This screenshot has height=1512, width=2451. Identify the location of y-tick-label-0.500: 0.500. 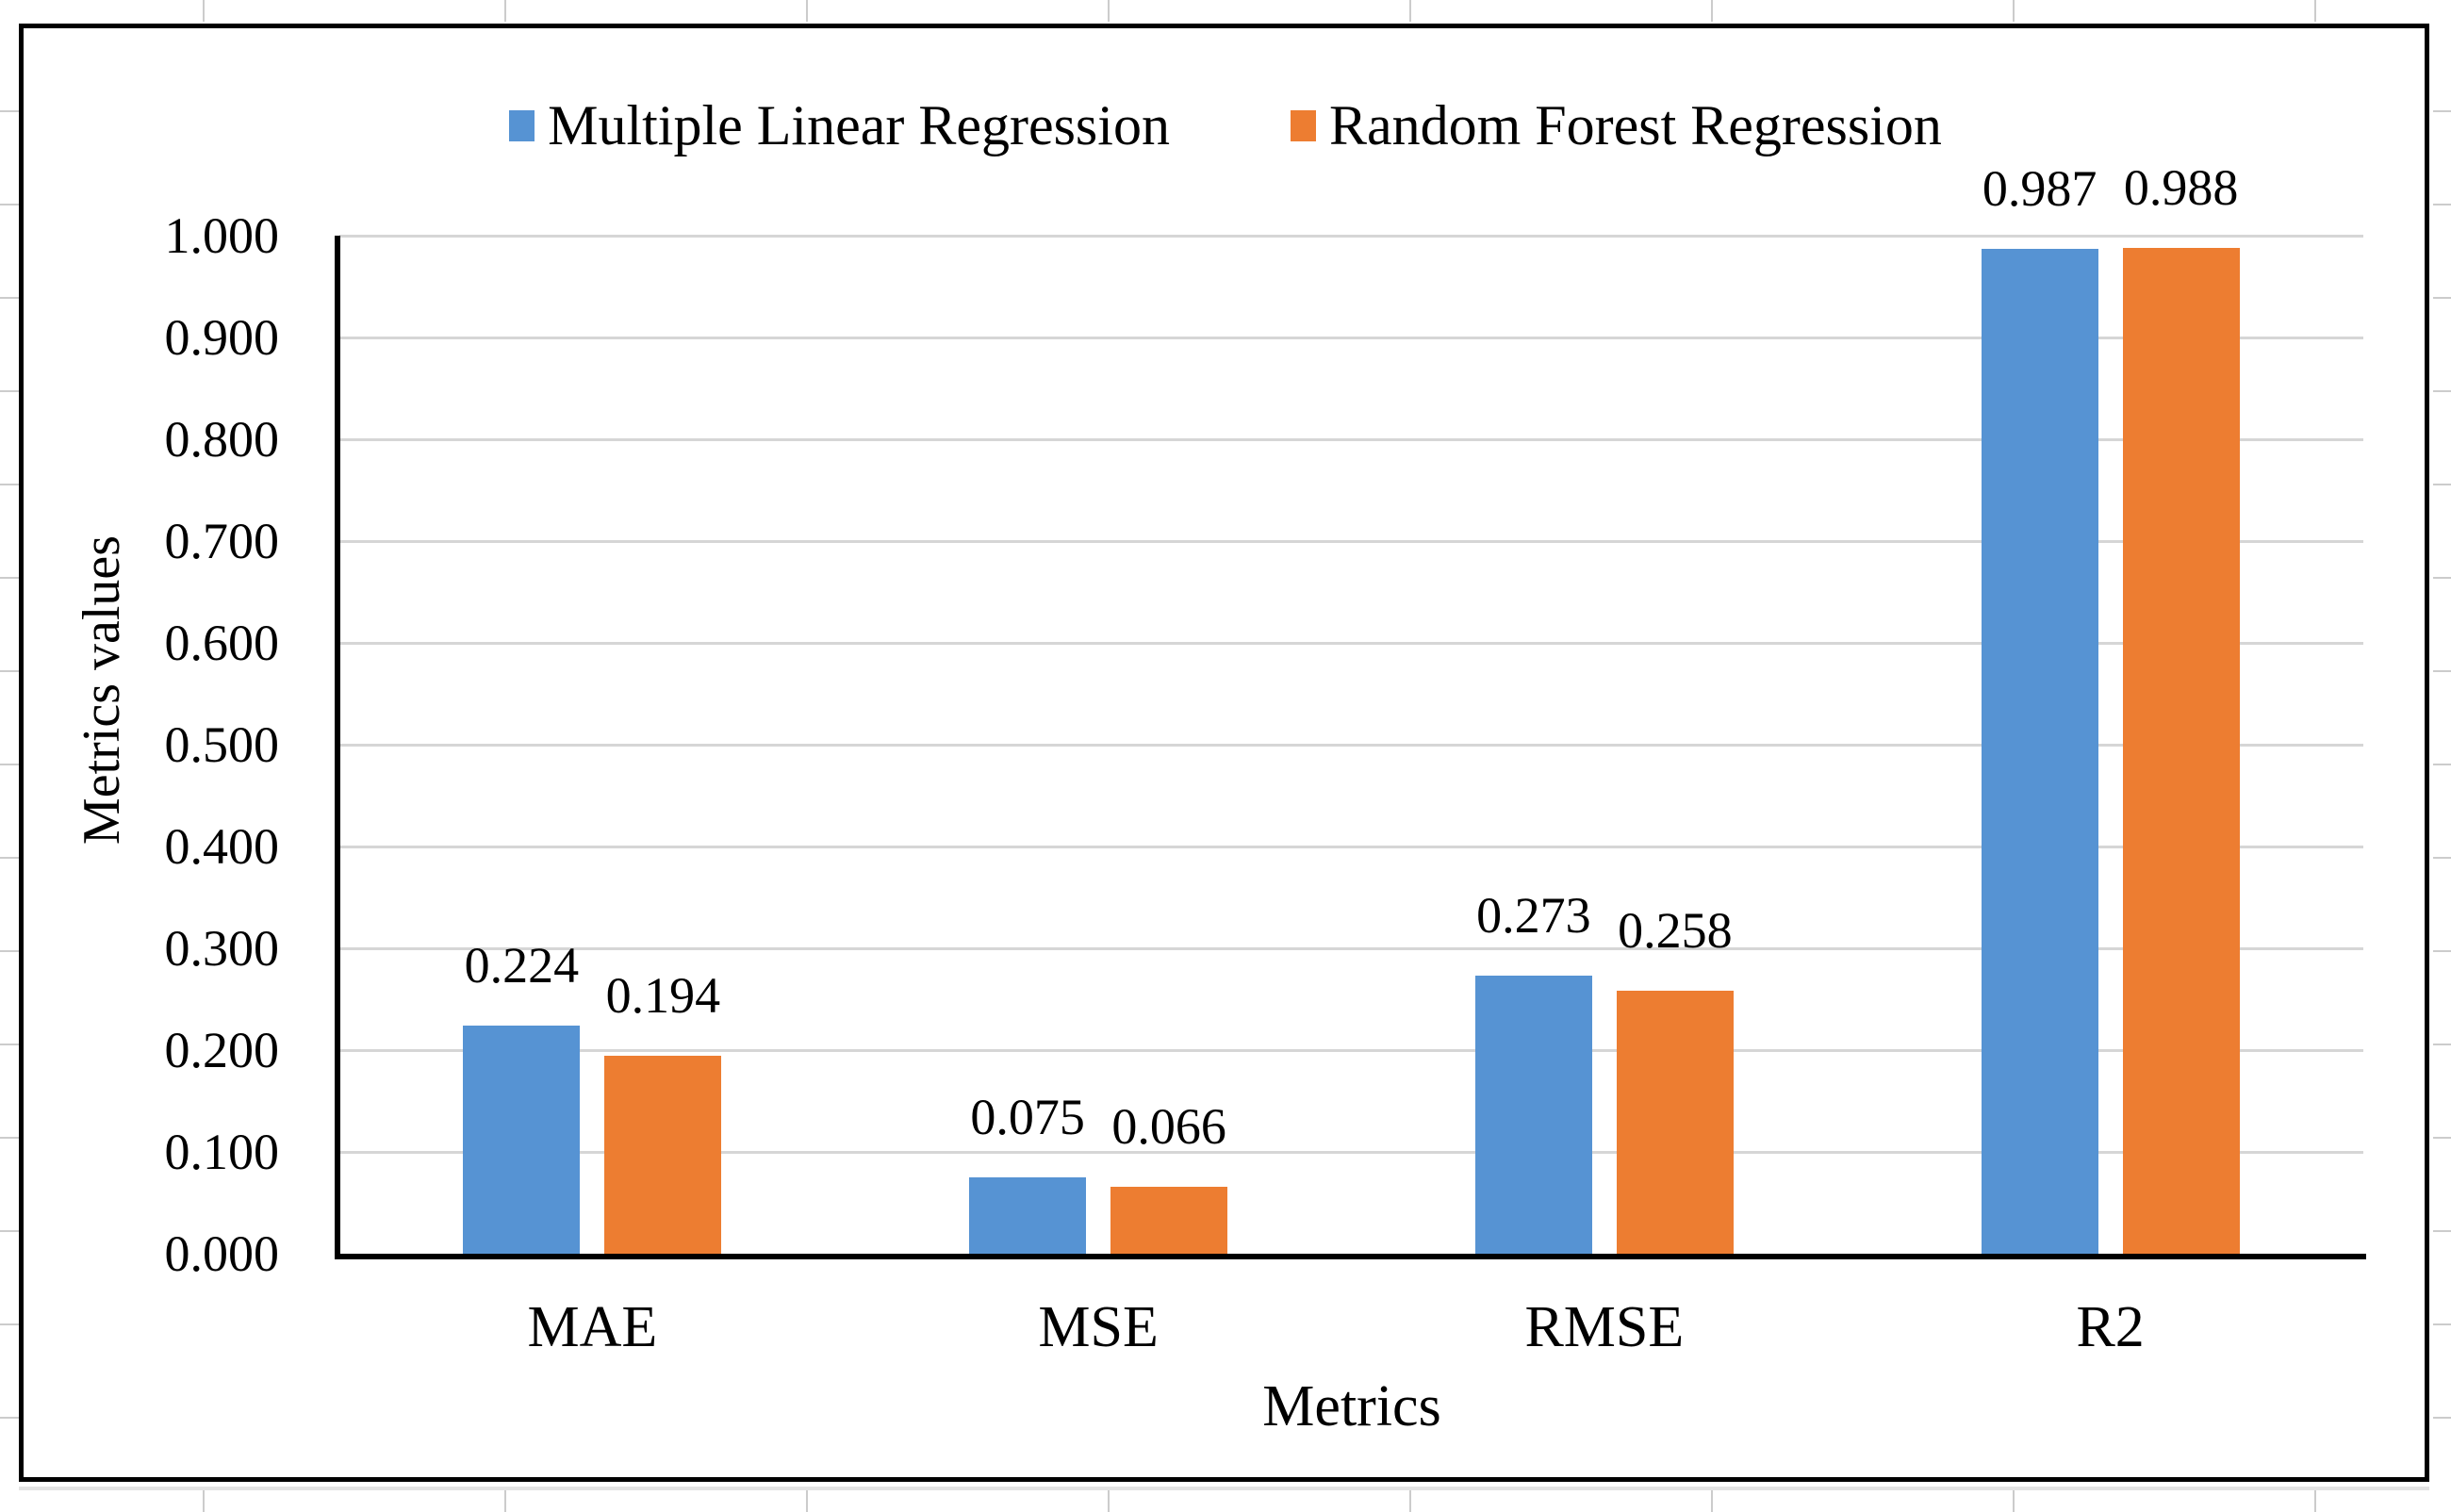
(222, 745).